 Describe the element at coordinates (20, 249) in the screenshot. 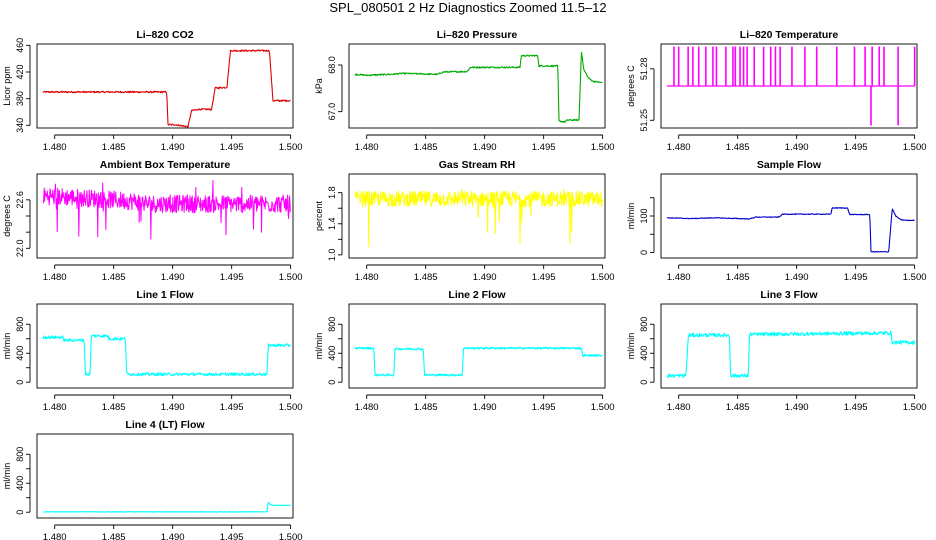

I see `y-tick-label: 22.0` at that location.